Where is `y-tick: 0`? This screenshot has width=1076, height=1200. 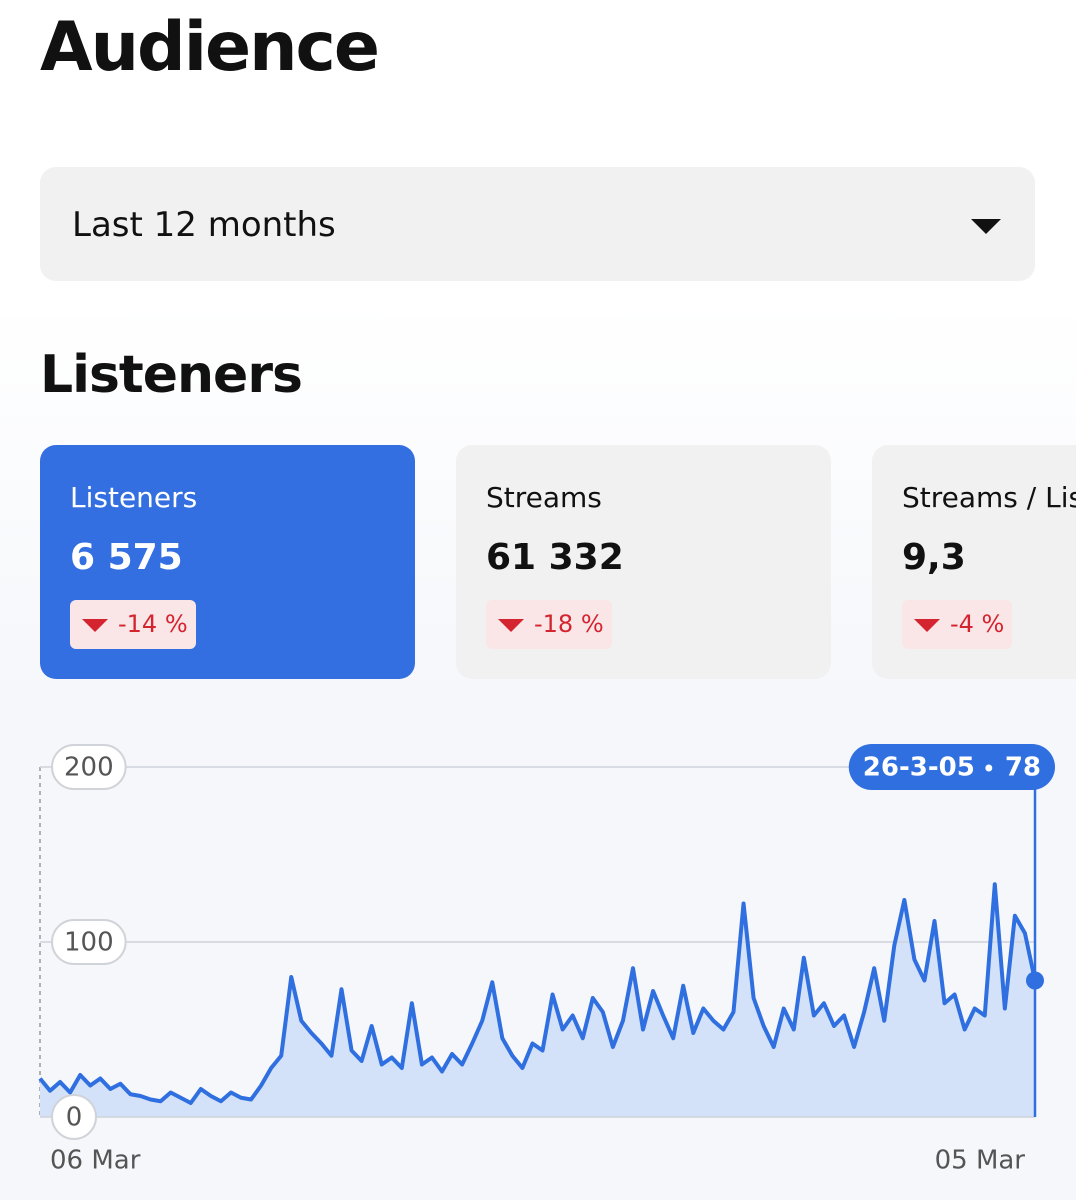
y-tick: 0 is located at coordinates (74, 1117).